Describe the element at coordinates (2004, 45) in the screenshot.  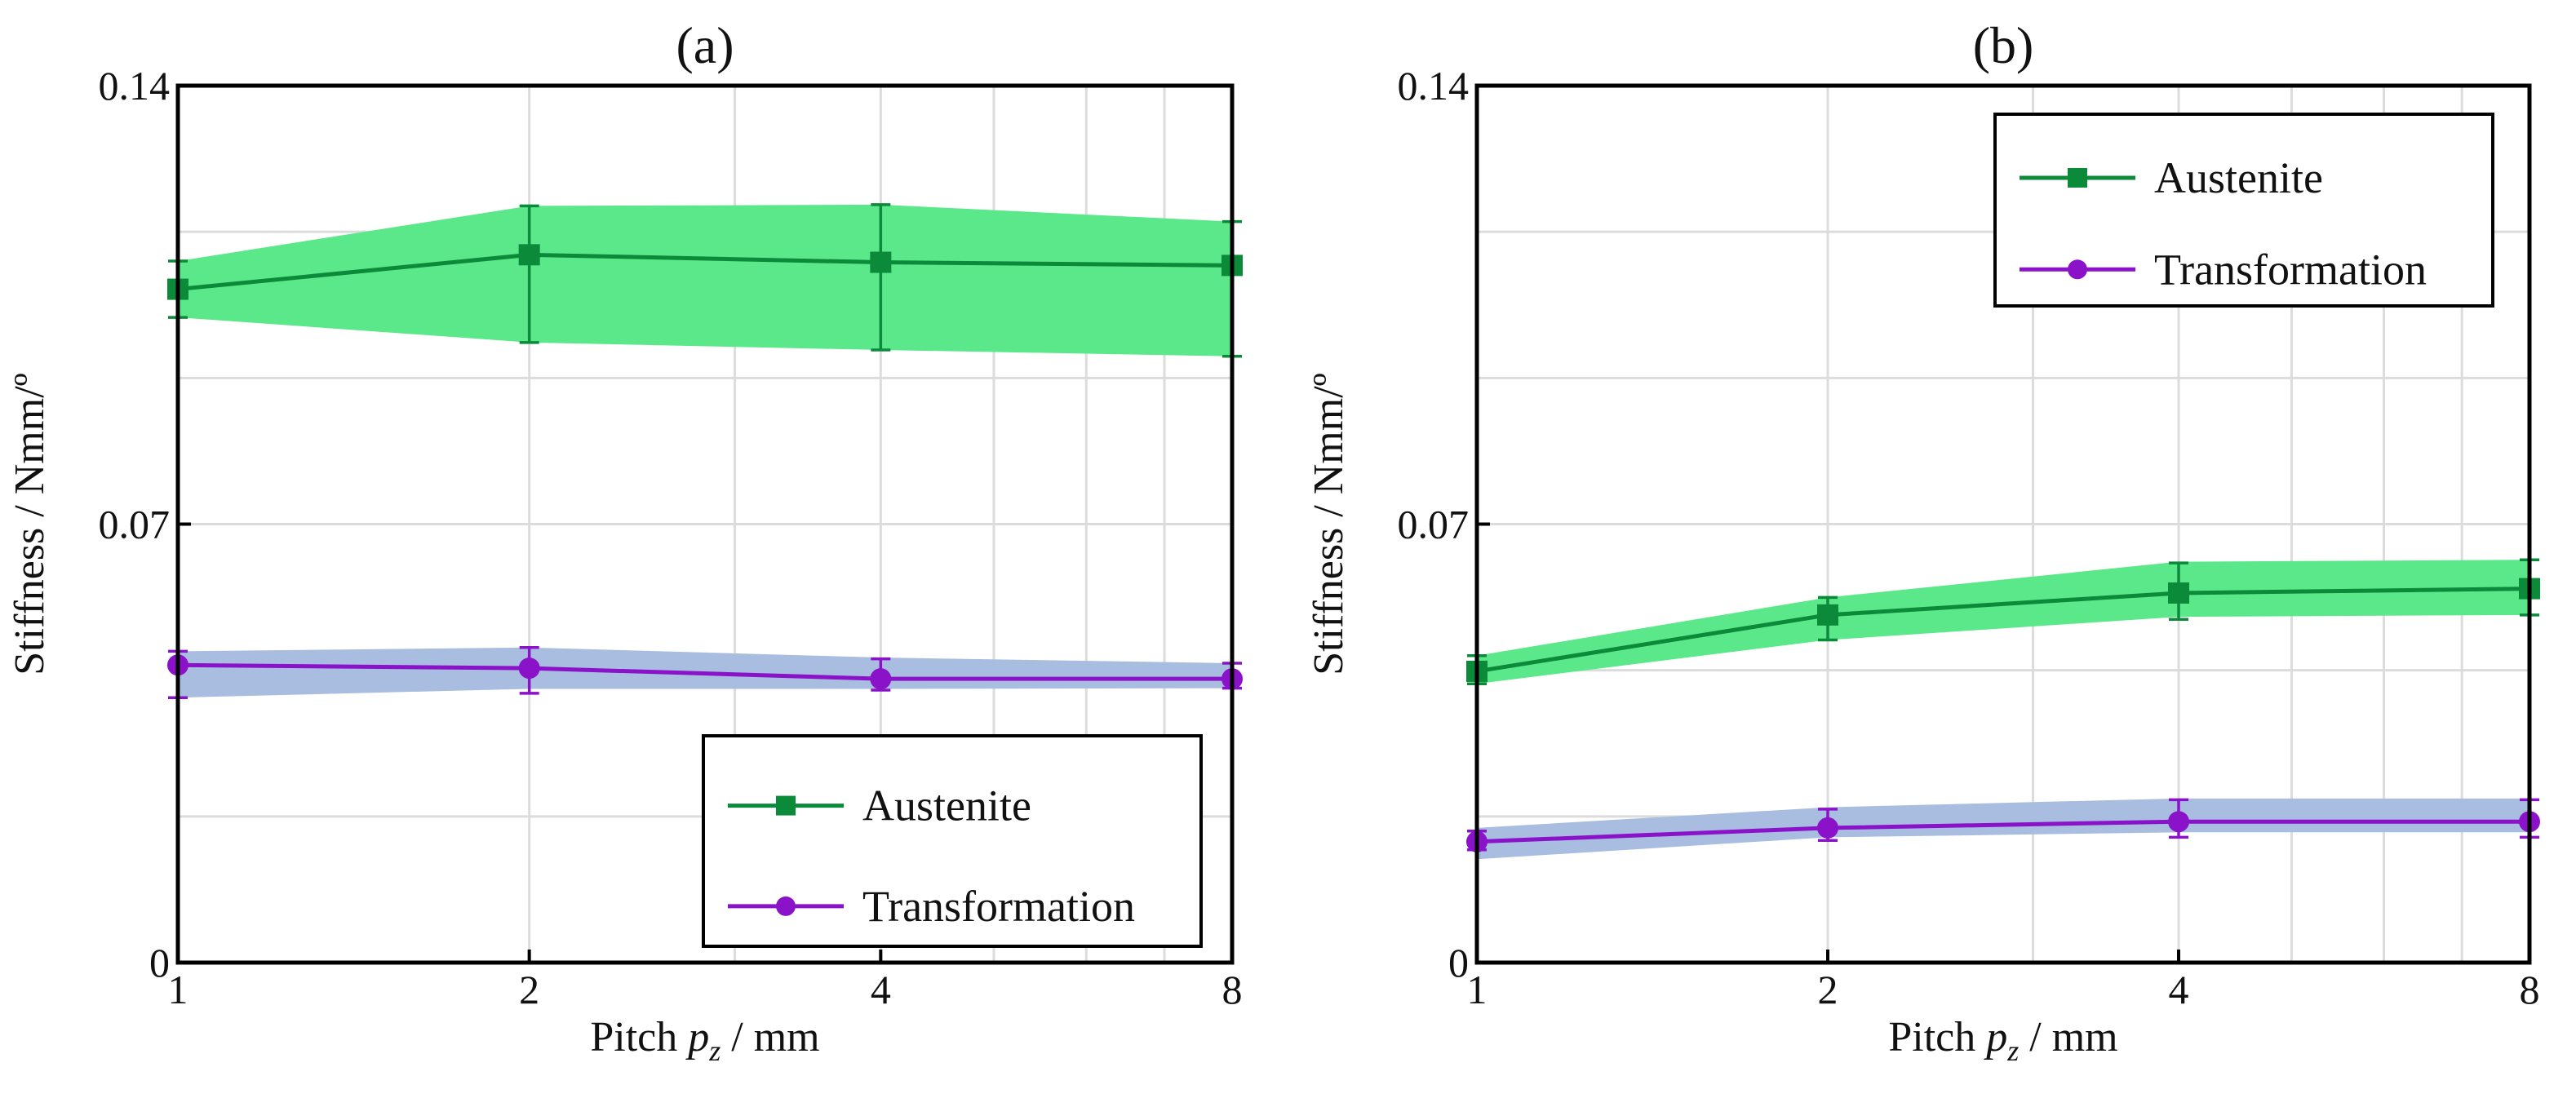
I see `chart-title: (b)` at that location.